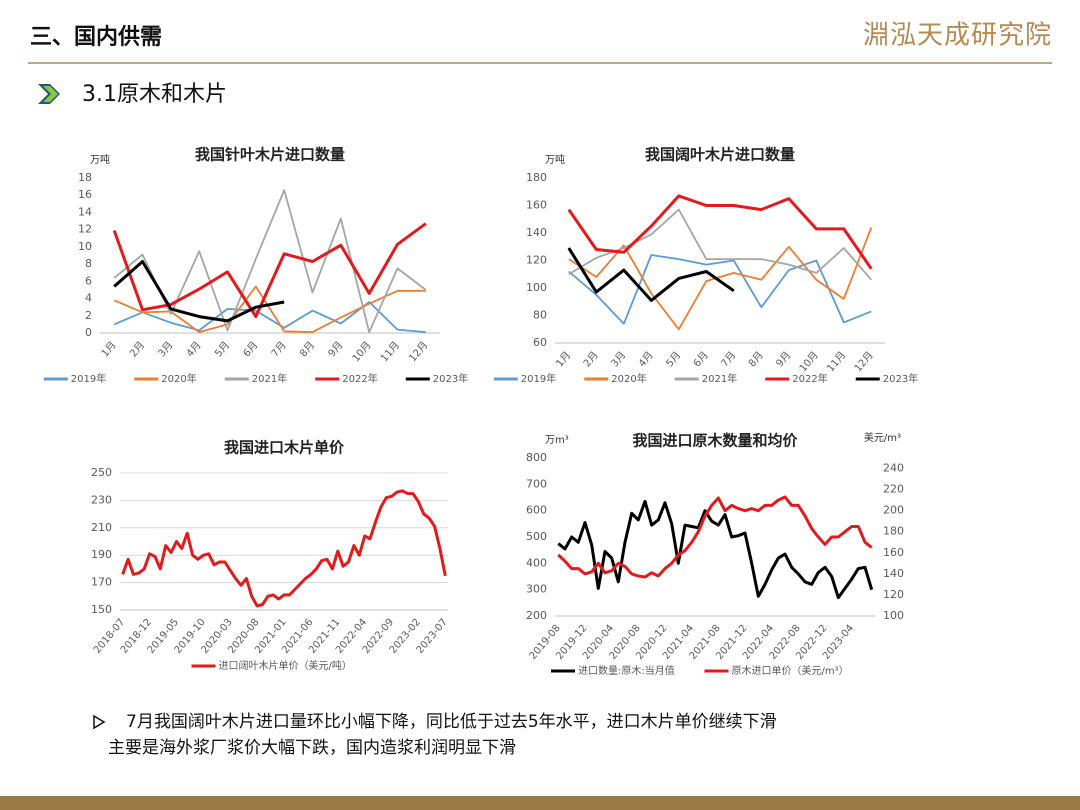 The height and width of the screenshot is (810, 1080). Describe the element at coordinates (536, 483) in the screenshot. I see `y-tick-label: 700` at that location.